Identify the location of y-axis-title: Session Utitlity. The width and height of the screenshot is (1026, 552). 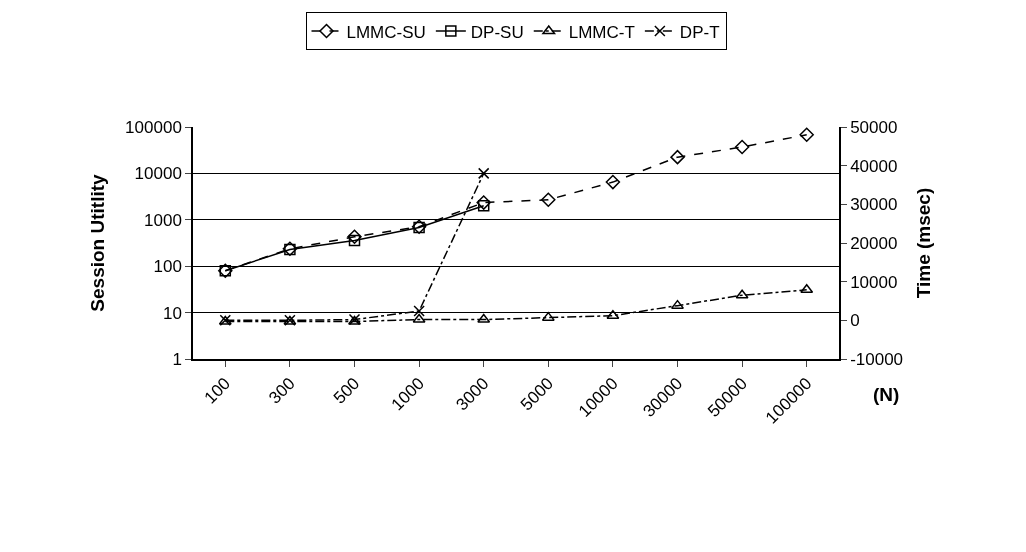
(98, 242).